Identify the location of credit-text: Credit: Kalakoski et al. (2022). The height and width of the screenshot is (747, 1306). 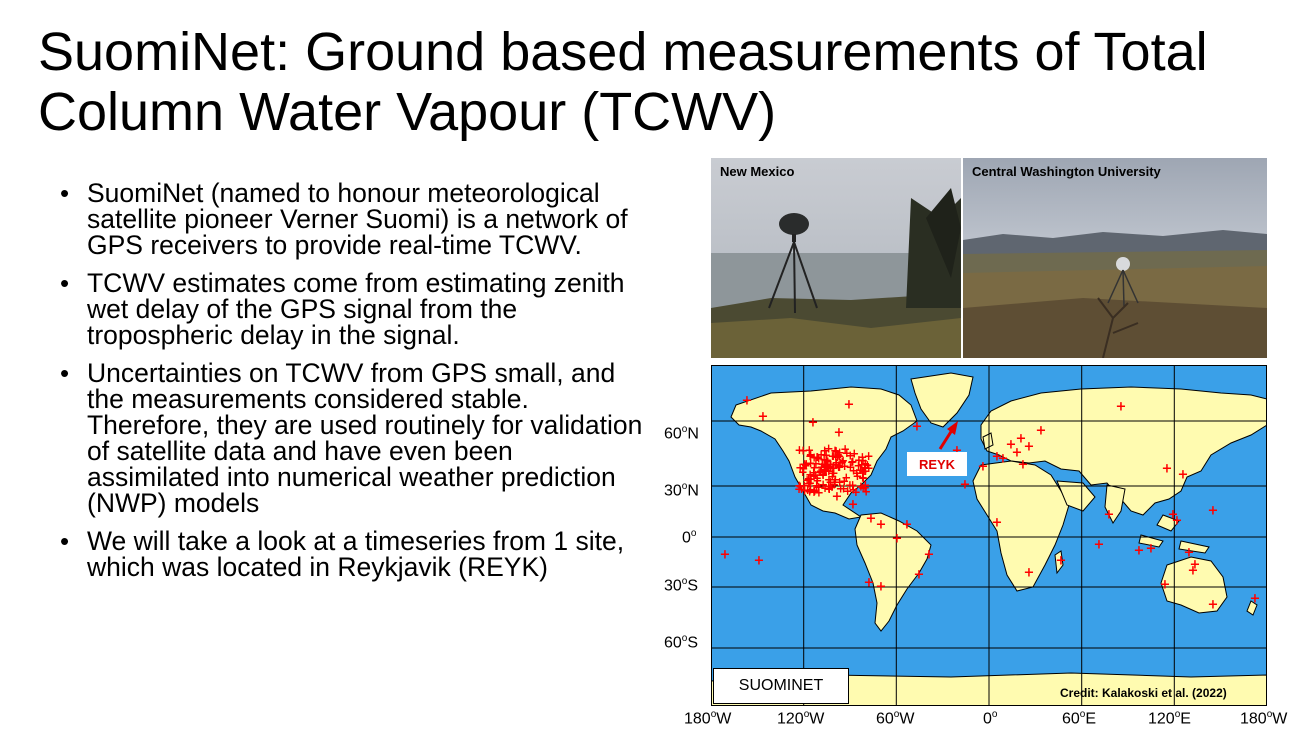
(1143, 693).